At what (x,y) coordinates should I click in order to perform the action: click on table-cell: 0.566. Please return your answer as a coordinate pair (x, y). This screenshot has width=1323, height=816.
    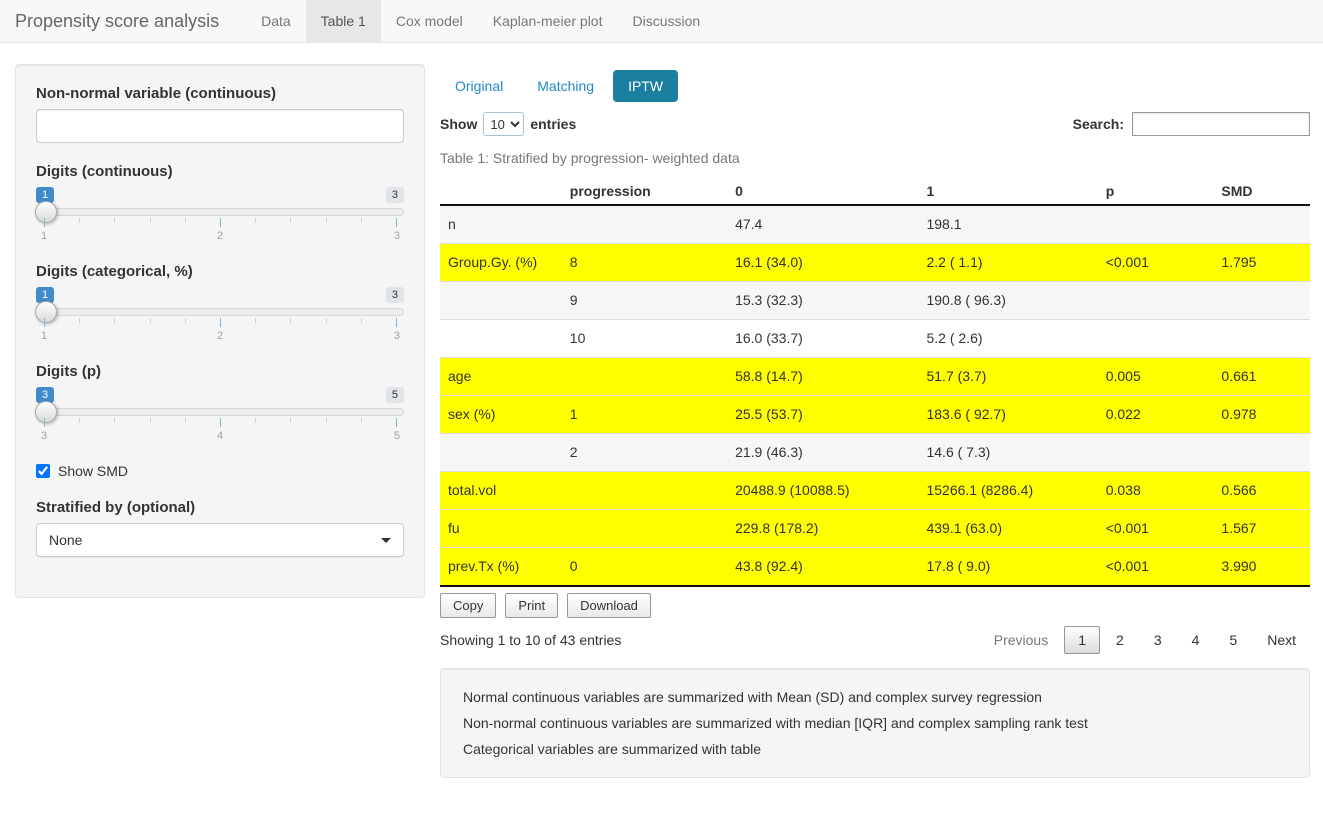
    Looking at the image, I should click on (1261, 490).